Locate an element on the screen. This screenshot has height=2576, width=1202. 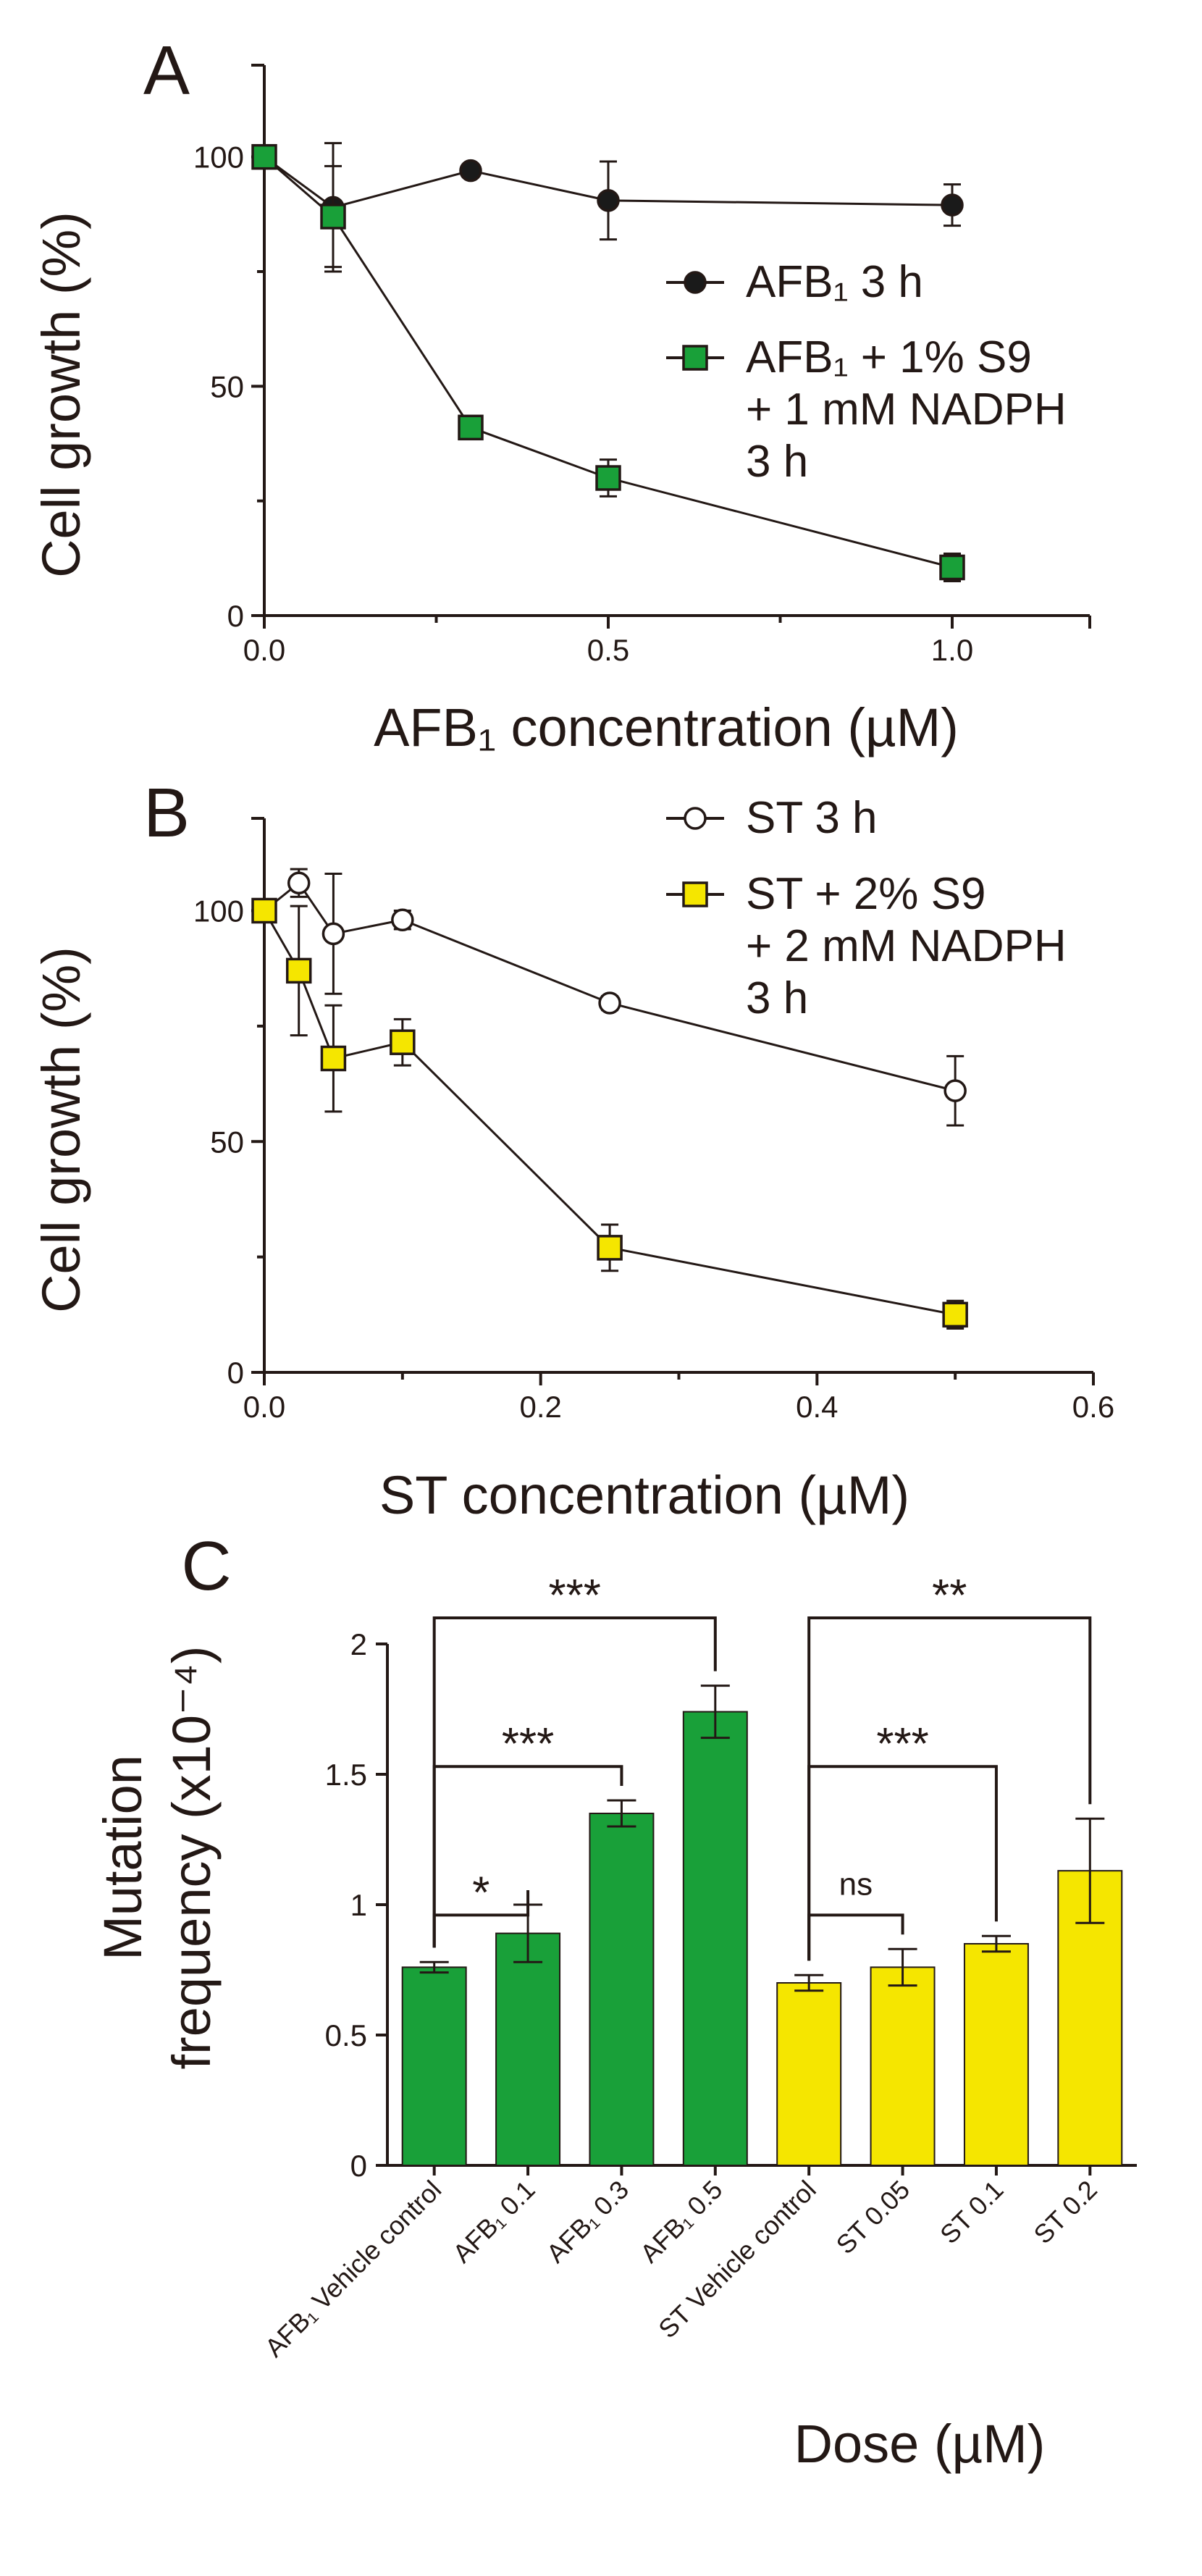
panel-c-y-axis-title-line2: frequency (x10⁻⁴) is located at coordinates (191, 1858).